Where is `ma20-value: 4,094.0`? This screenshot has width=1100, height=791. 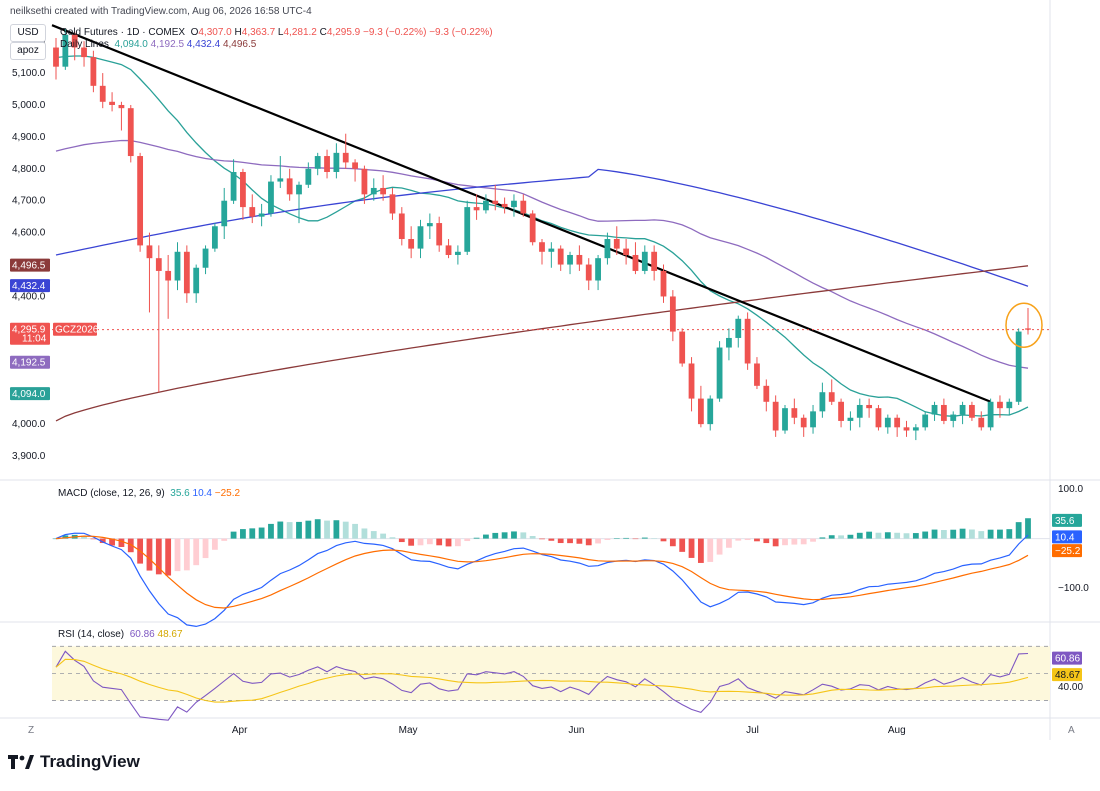
ma20-value: 4,094.0 is located at coordinates (131, 44).